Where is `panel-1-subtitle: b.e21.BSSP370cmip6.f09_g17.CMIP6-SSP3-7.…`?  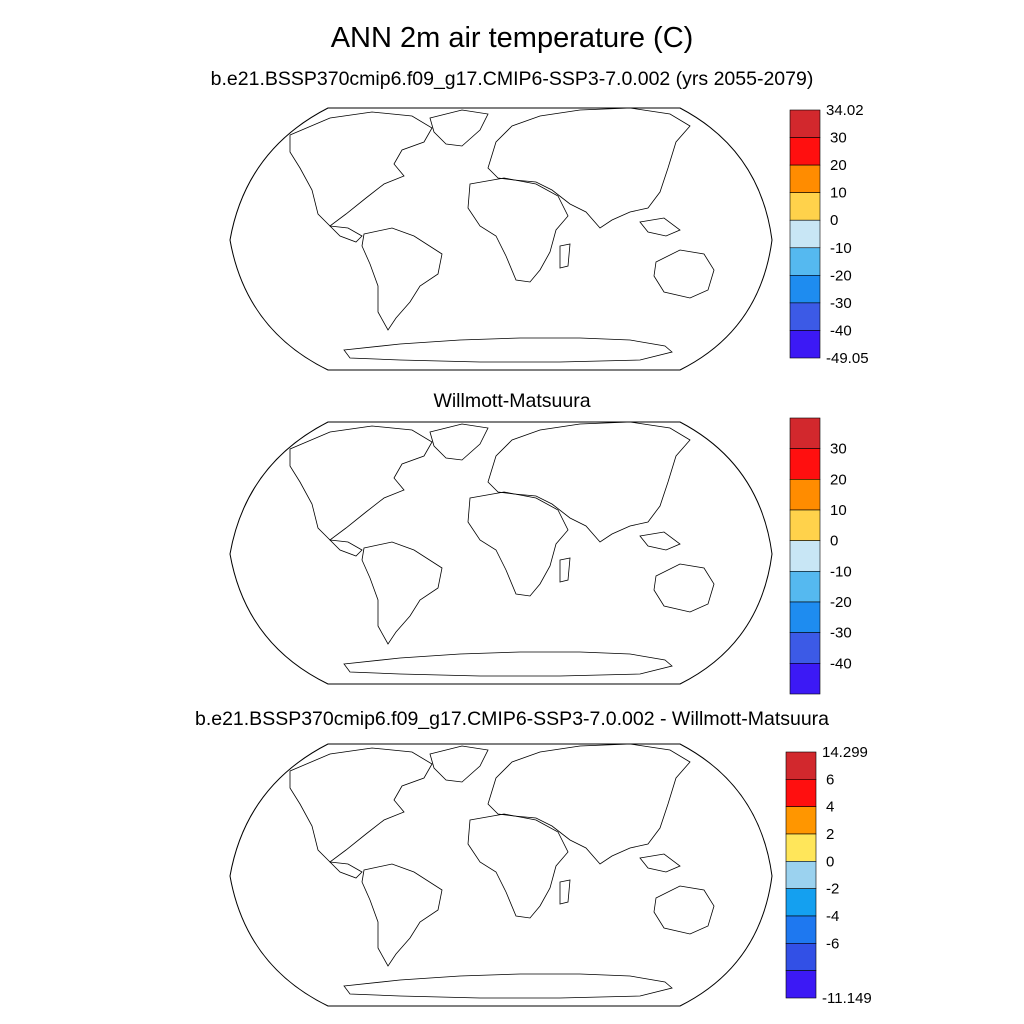 panel-1-subtitle: b.e21.BSSP370cmip6.f09_g17.CMIP6-SSP3-7.… is located at coordinates (512, 79).